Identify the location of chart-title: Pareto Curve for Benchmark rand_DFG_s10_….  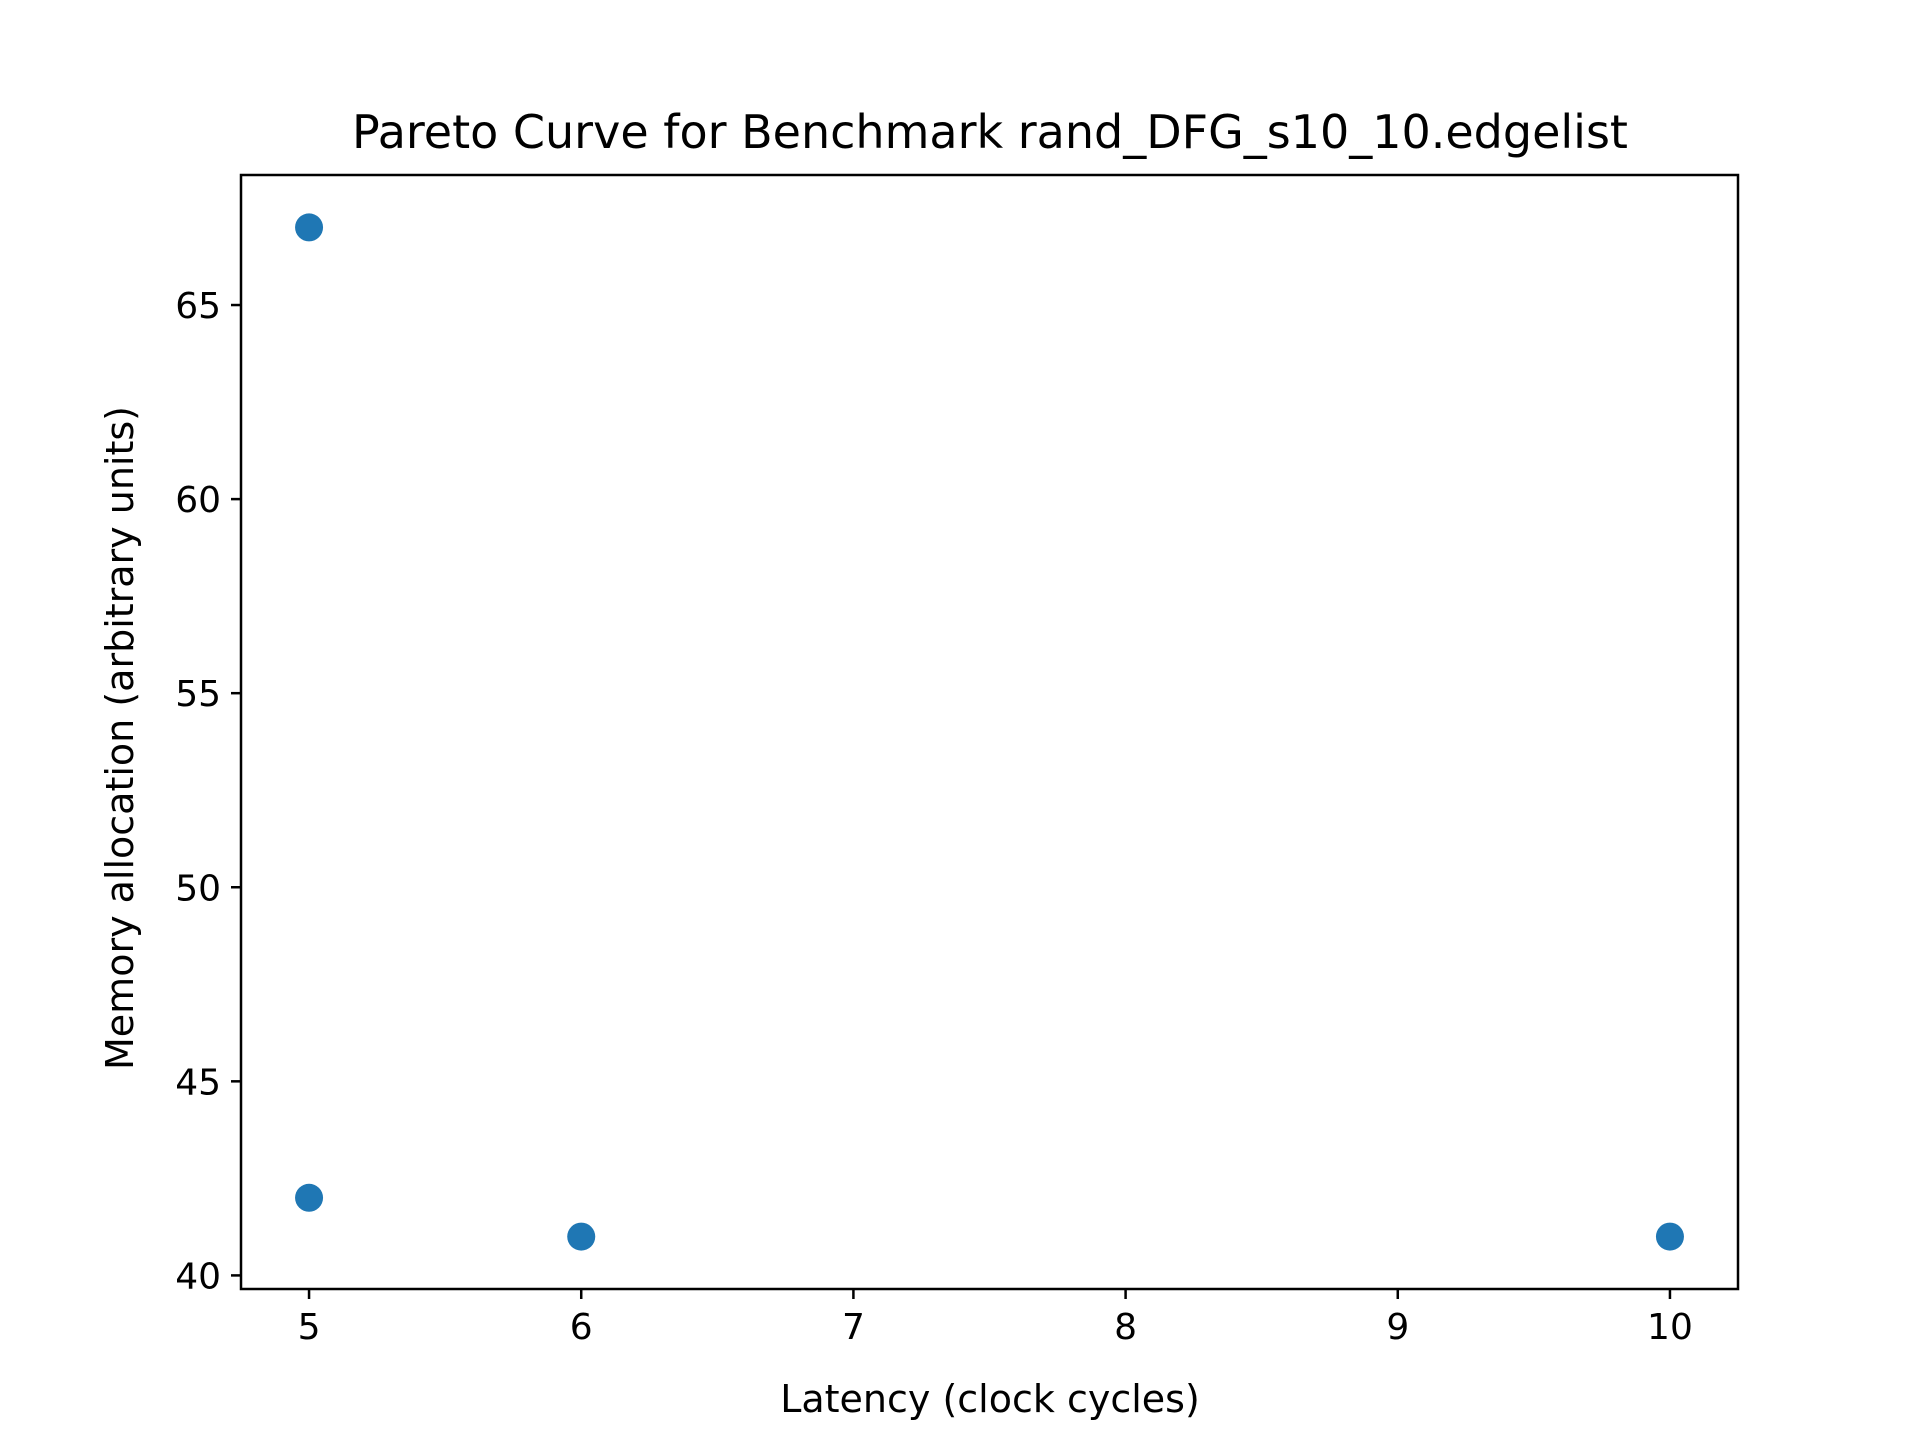
(990, 132).